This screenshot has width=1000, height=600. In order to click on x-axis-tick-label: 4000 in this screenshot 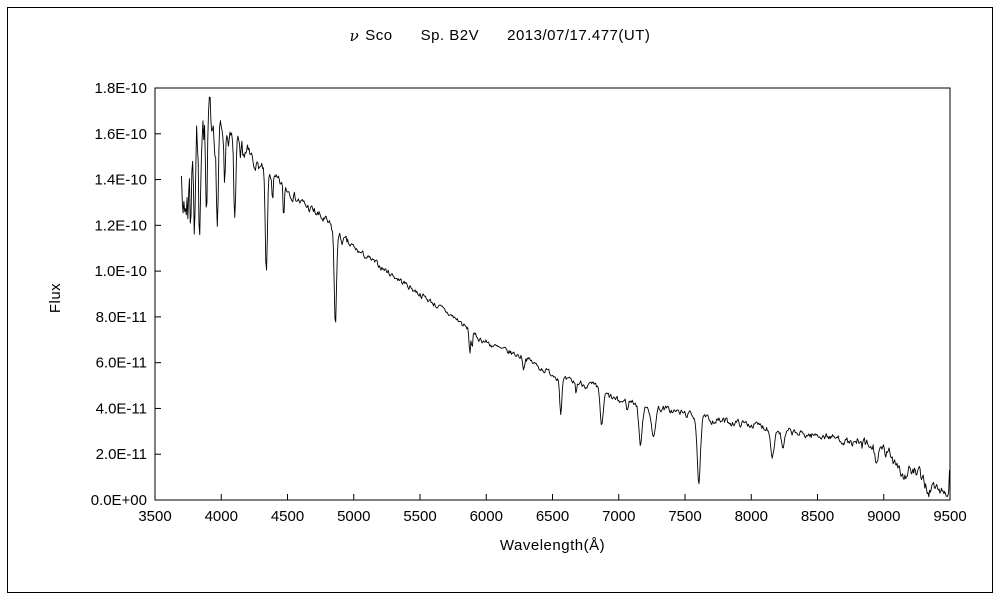, I will do `click(221, 516)`.